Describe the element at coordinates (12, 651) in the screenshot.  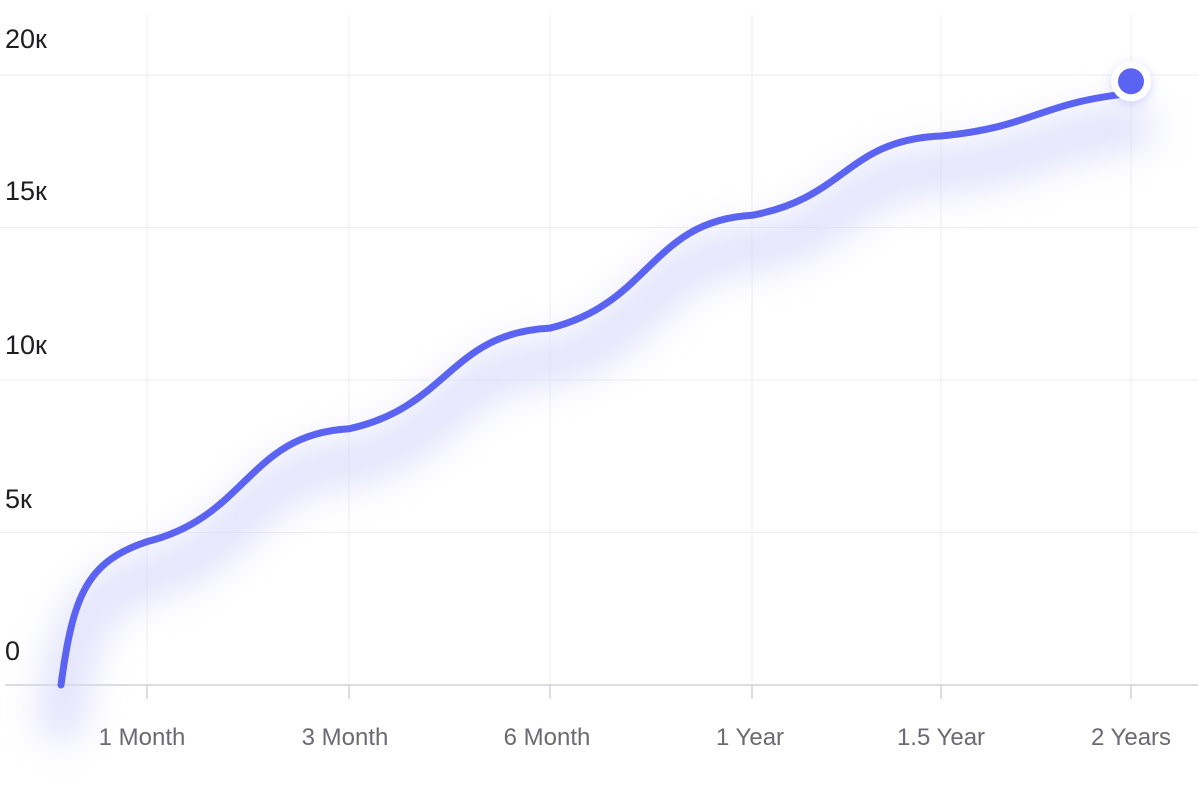
I see `y-tick-label: 0` at that location.